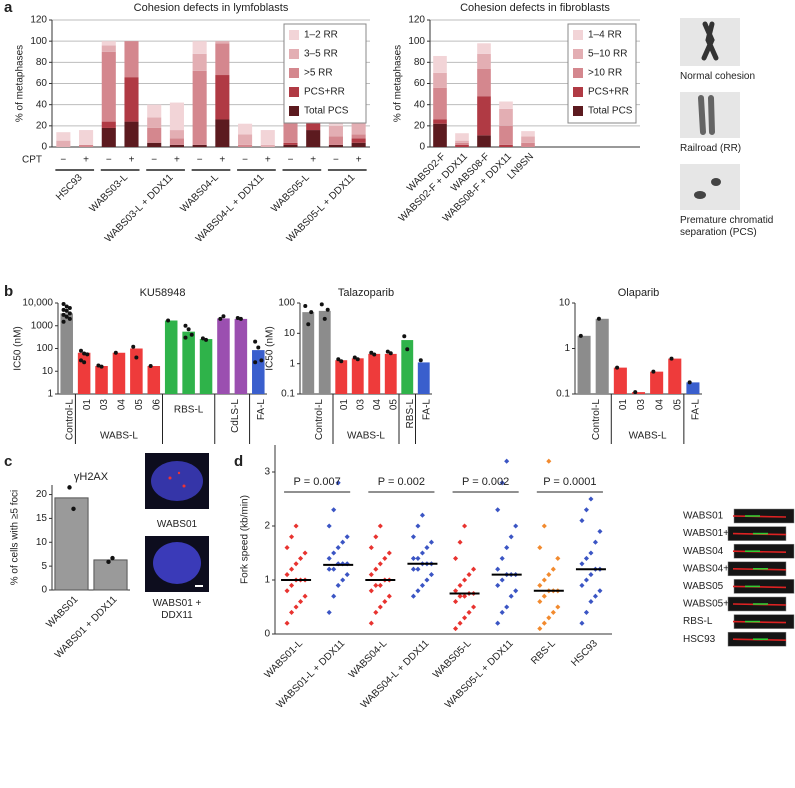  I want to click on legend-label: 1–2 RR, so click(321, 35).